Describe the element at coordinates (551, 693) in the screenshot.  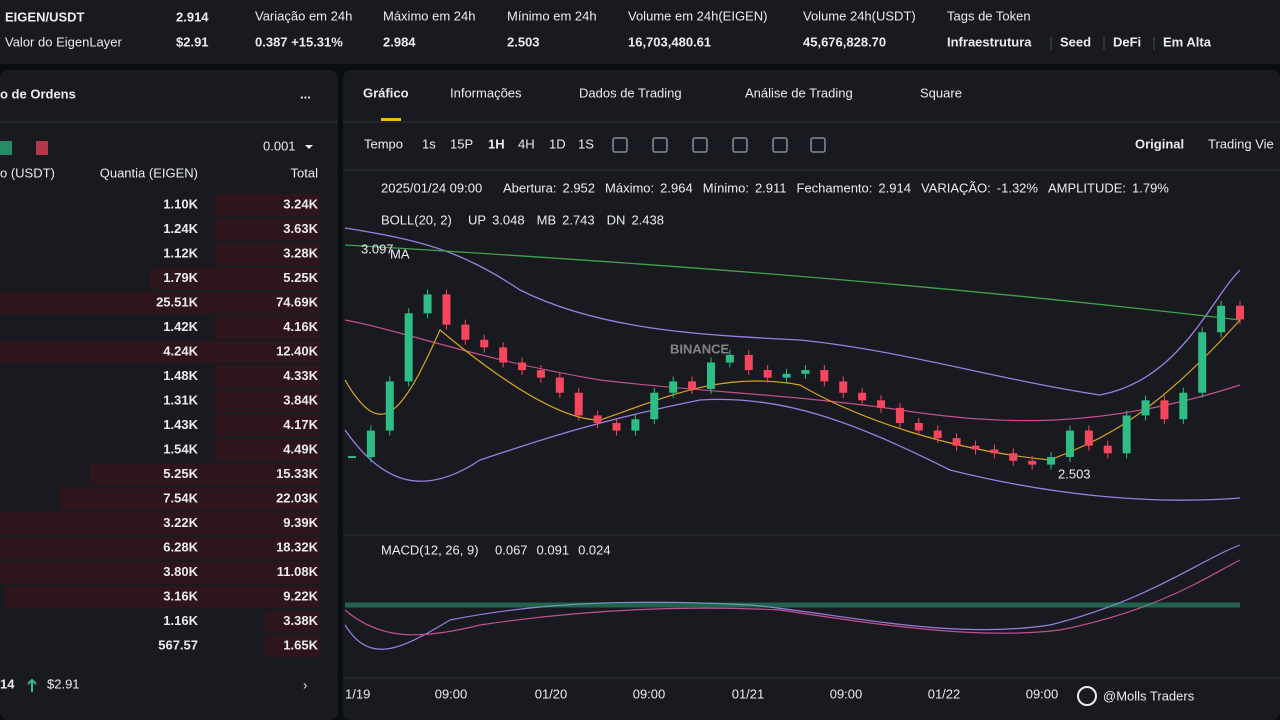
I see `x-label: 01/20` at that location.